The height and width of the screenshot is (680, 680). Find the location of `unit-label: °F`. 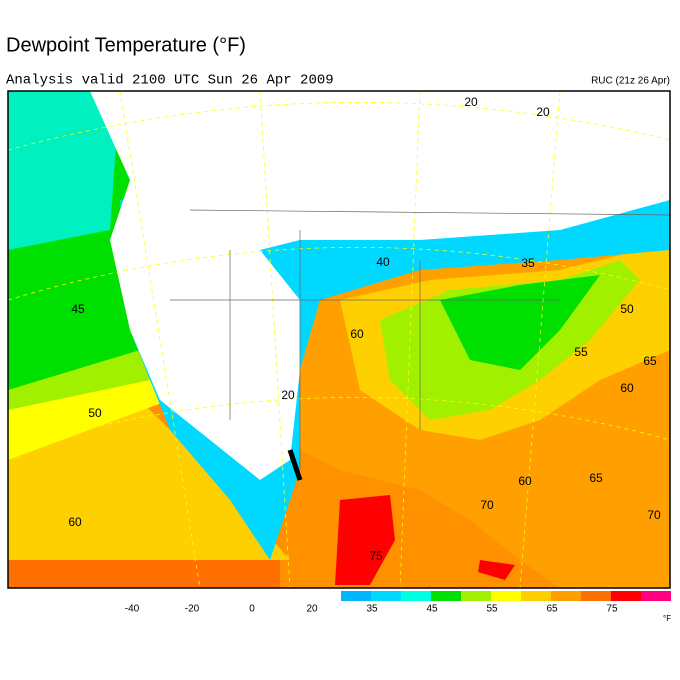

unit-label: °F is located at coordinates (667, 618).